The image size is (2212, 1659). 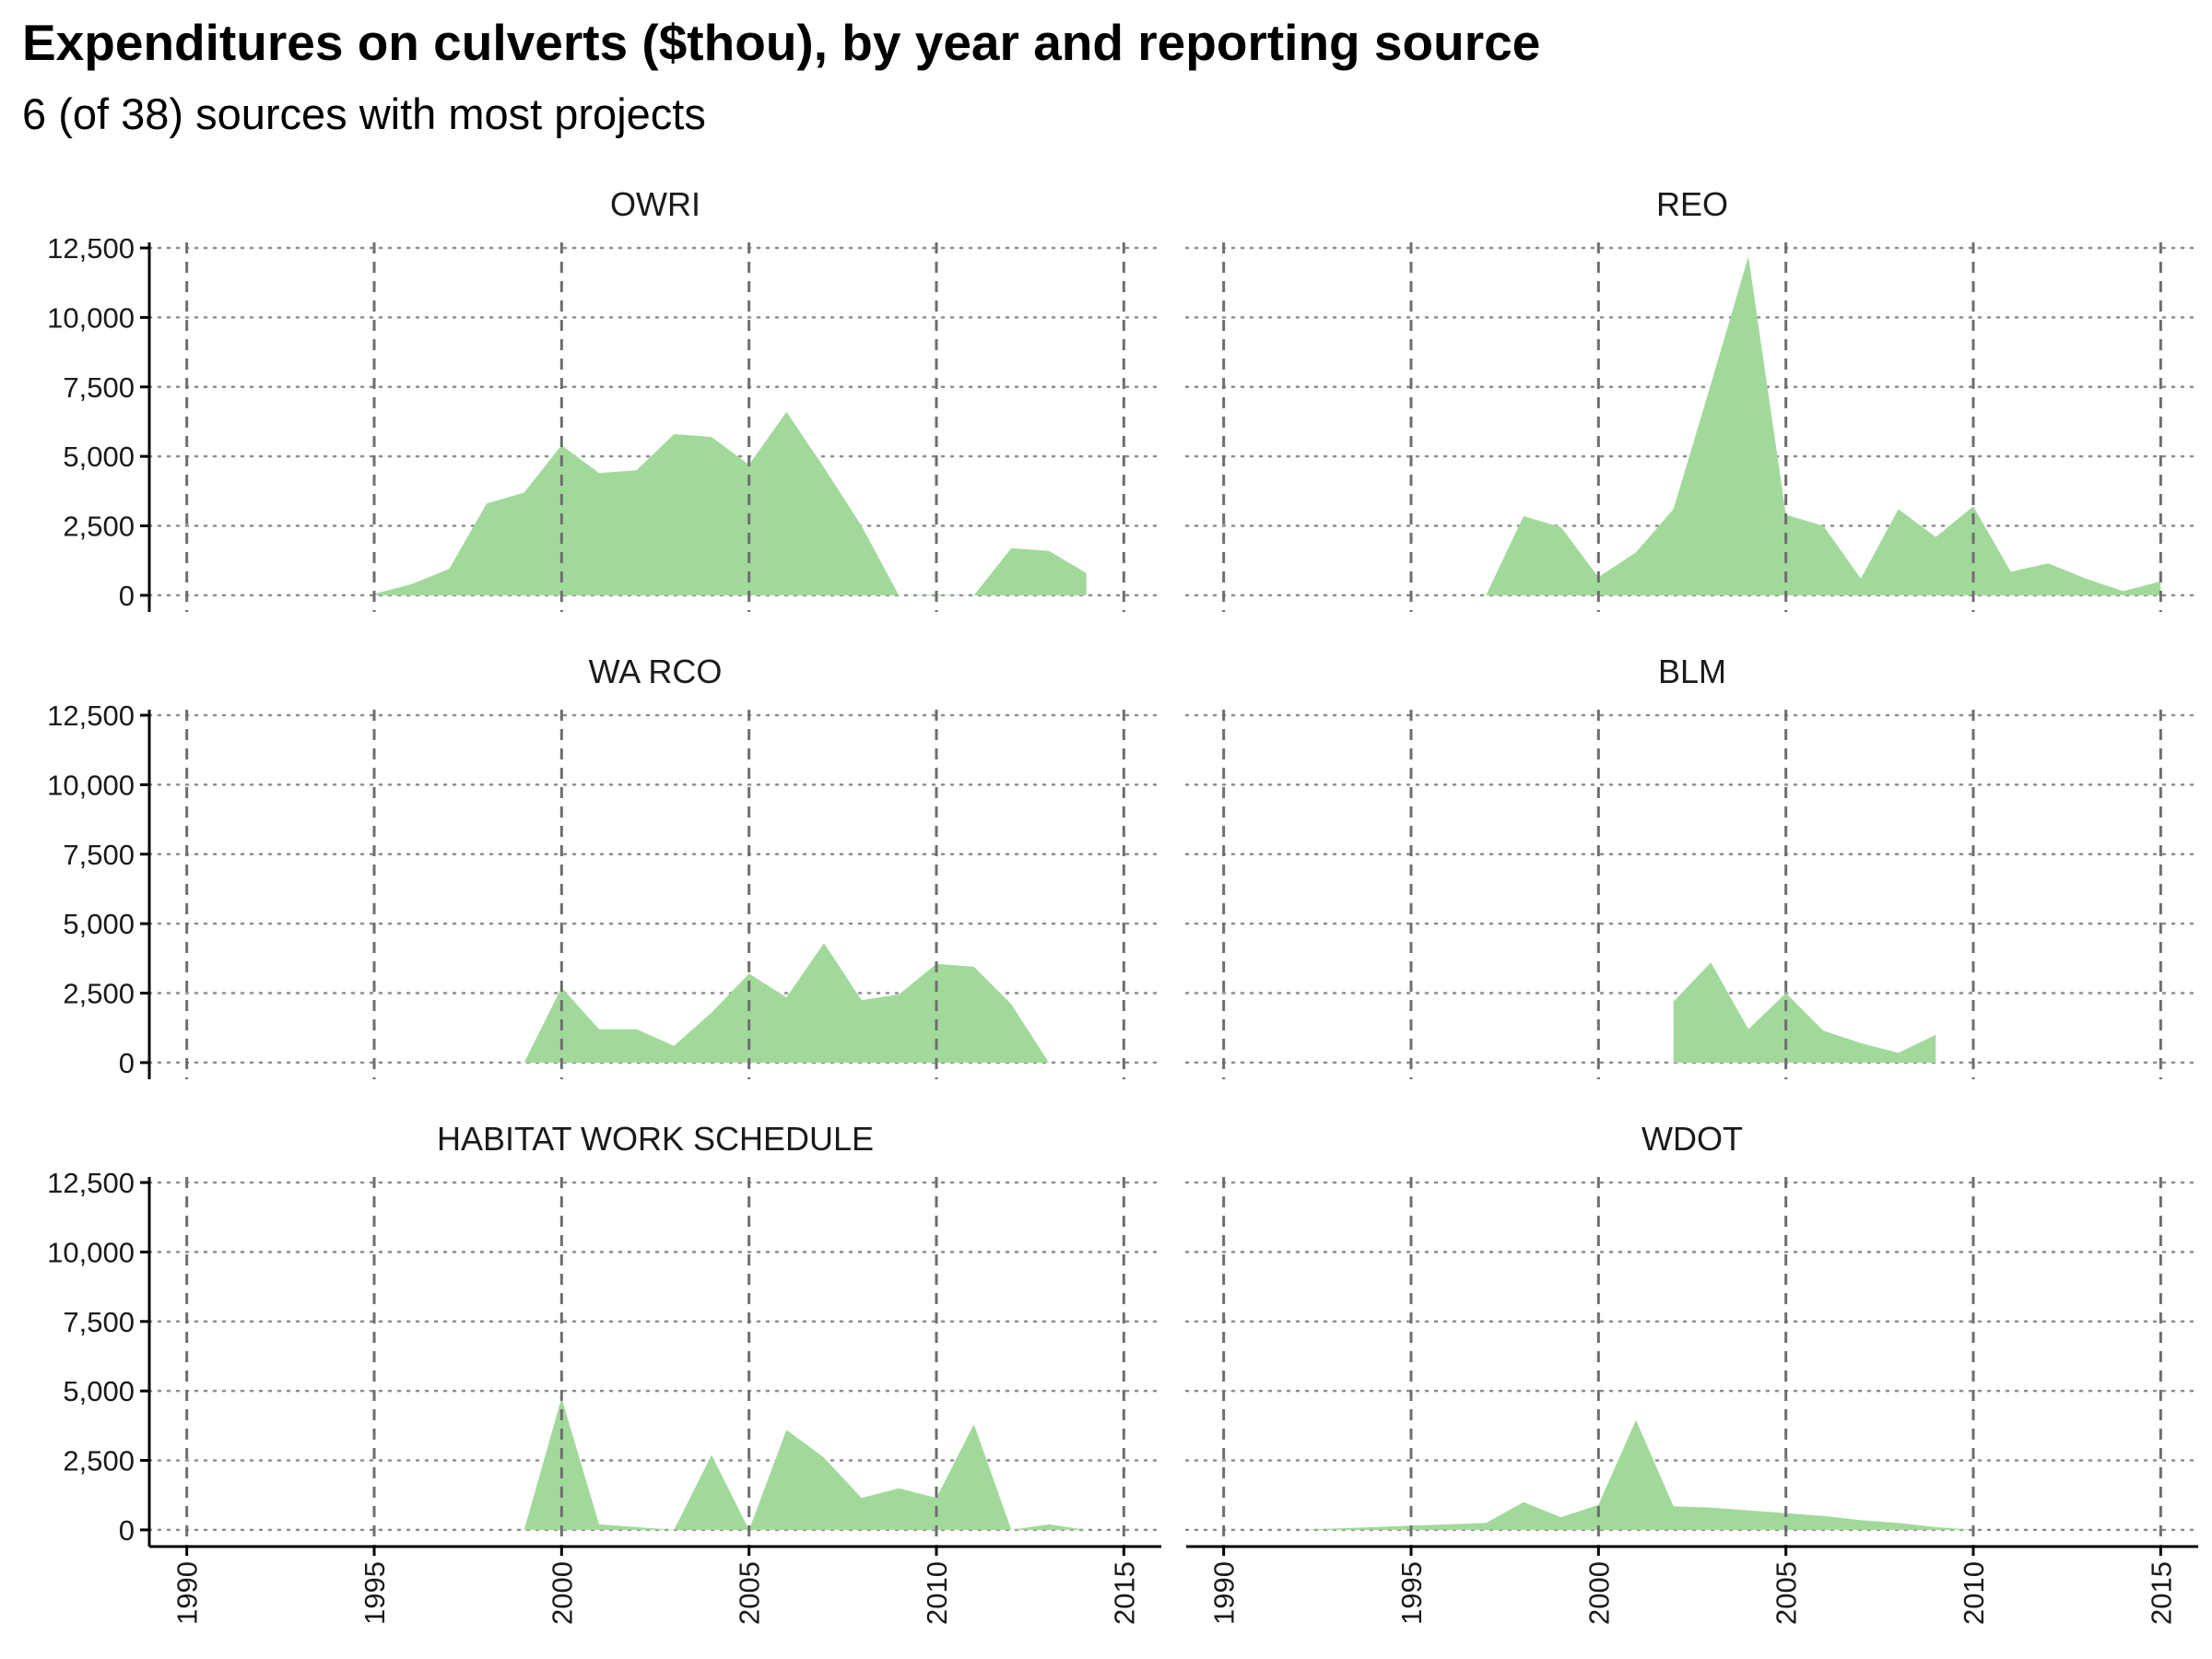 What do you see at coordinates (786, 1003) in the screenshot?
I see `area-wa-rco` at bounding box center [786, 1003].